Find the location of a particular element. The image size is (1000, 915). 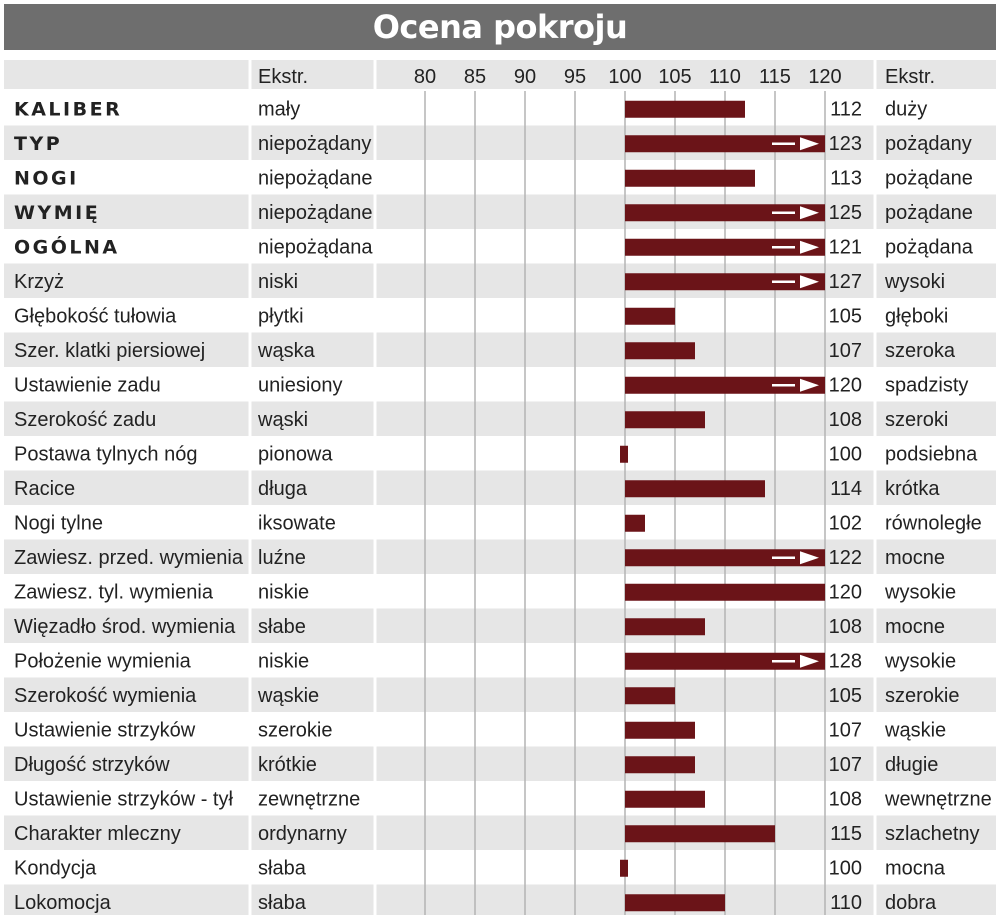

x-tick-label: 80 is located at coordinates (425, 77).